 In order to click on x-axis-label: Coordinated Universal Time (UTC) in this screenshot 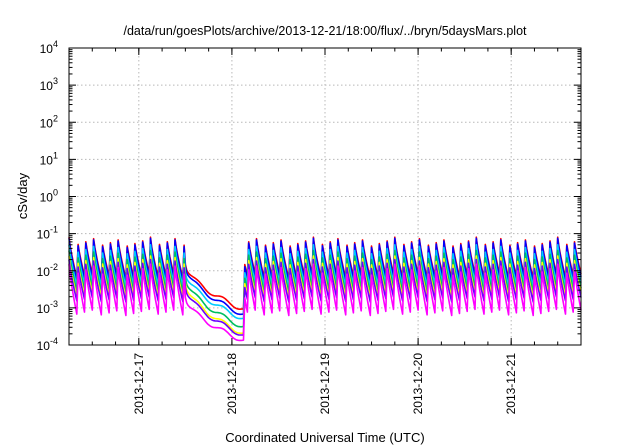, I will do `click(324, 437)`.